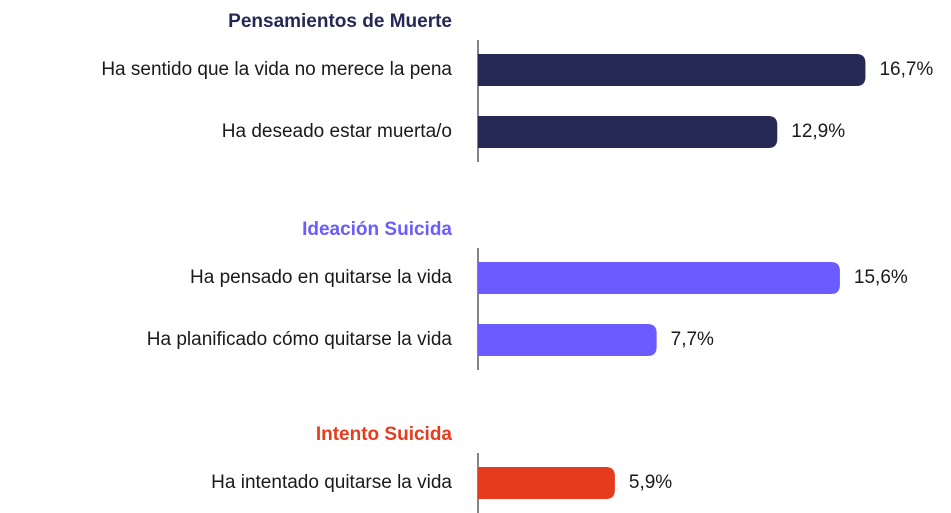  What do you see at coordinates (337, 131) in the screenshot?
I see `category-label: Ha deseado estar muerta/o` at bounding box center [337, 131].